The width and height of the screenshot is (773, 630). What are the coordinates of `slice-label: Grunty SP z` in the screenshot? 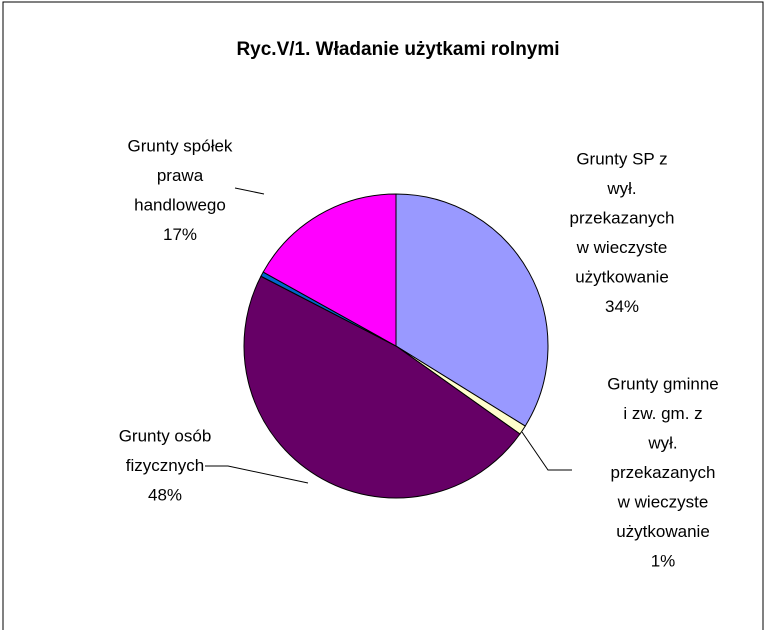 It's located at (621, 158).